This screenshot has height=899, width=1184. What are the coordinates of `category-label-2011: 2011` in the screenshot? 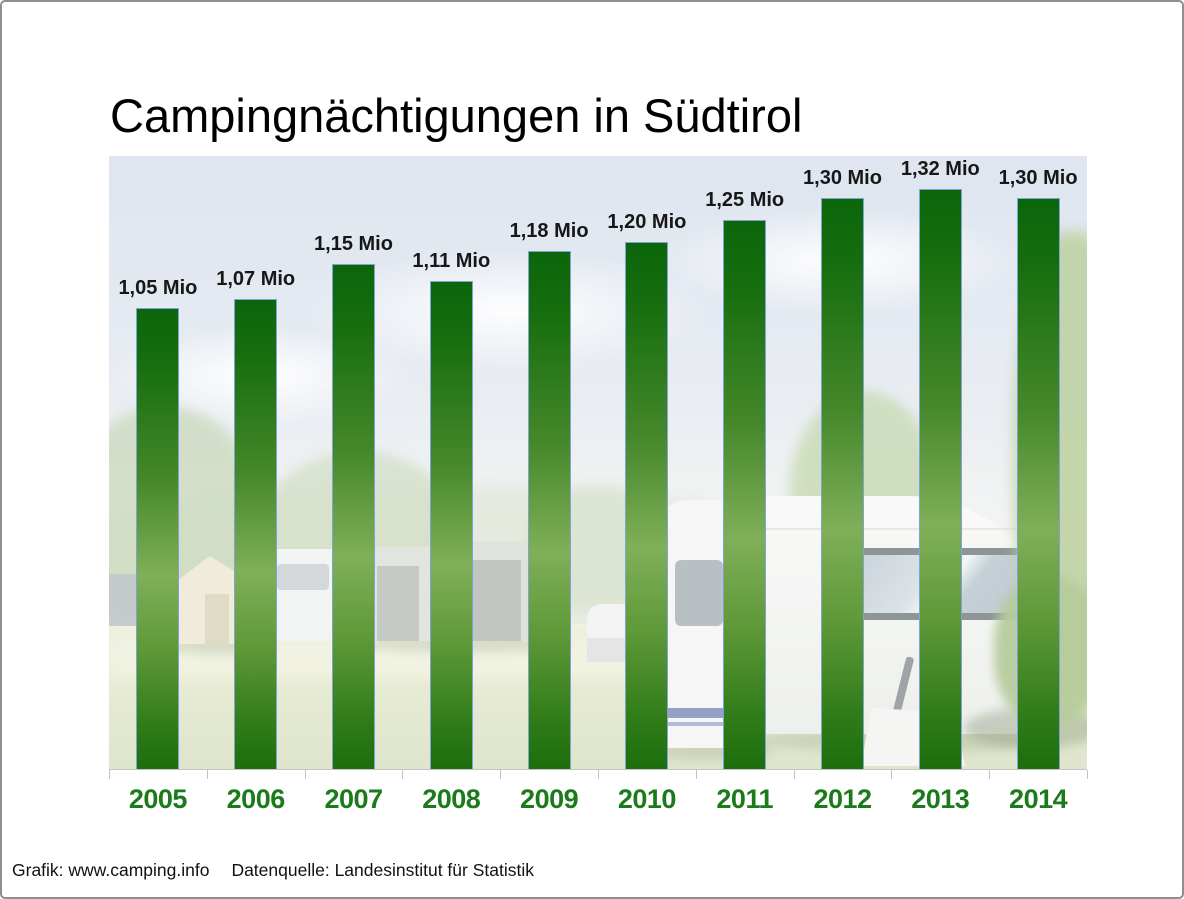 It's located at (744, 799).